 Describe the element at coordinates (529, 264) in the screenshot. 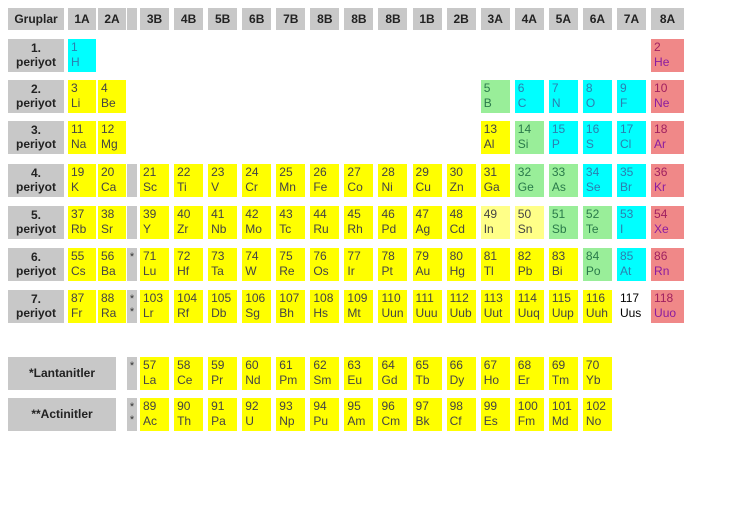

I see `element-cell-Pb: 82 Pb` at that location.